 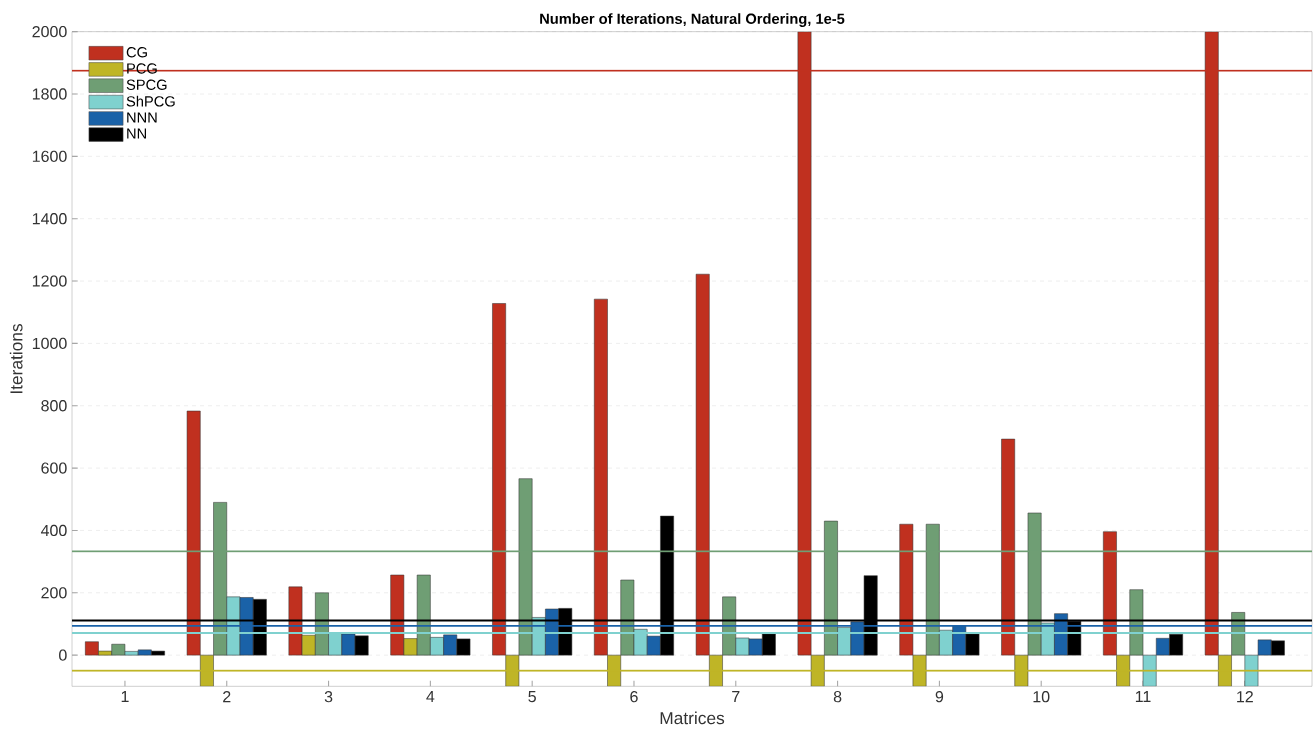 I want to click on y-tick-label: 800, so click(x=54, y=406).